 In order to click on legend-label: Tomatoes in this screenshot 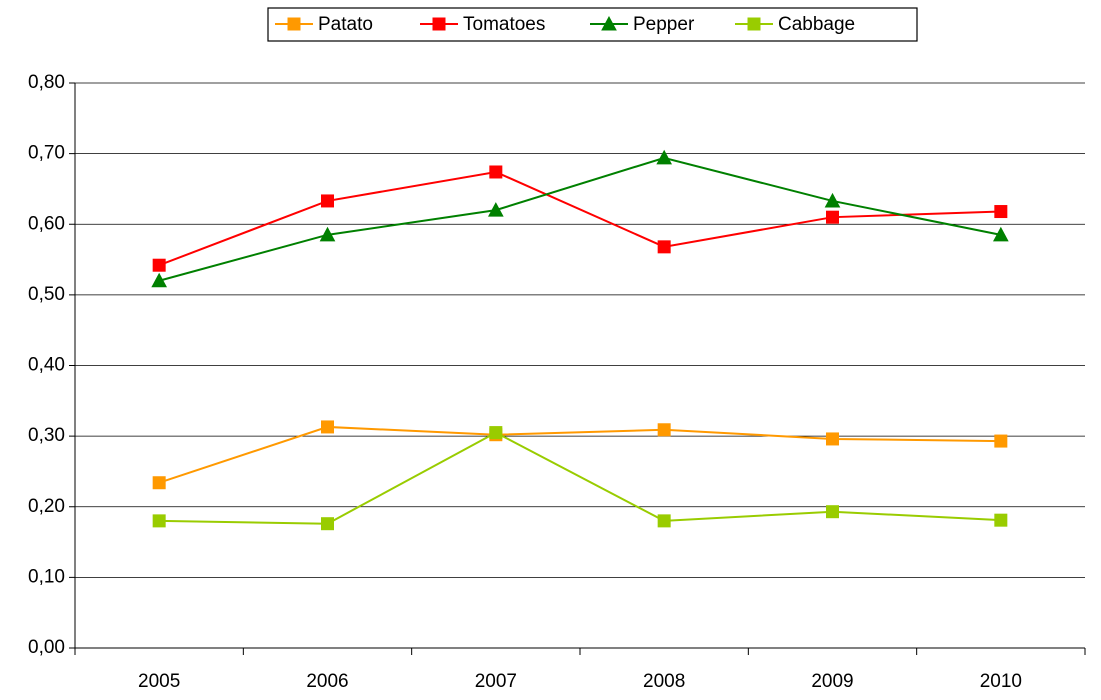, I will do `click(504, 24)`.